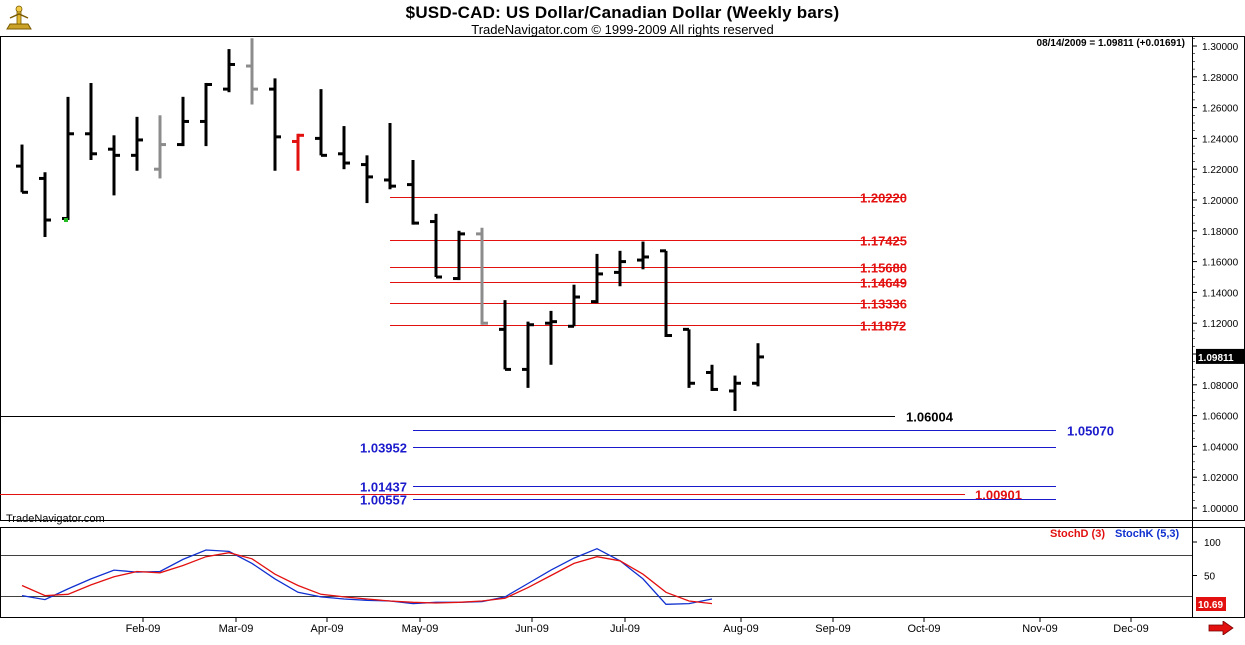 The width and height of the screenshot is (1245, 645). Describe the element at coordinates (883, 268) in the screenshot. I see `level-label: 1.15680` at that location.